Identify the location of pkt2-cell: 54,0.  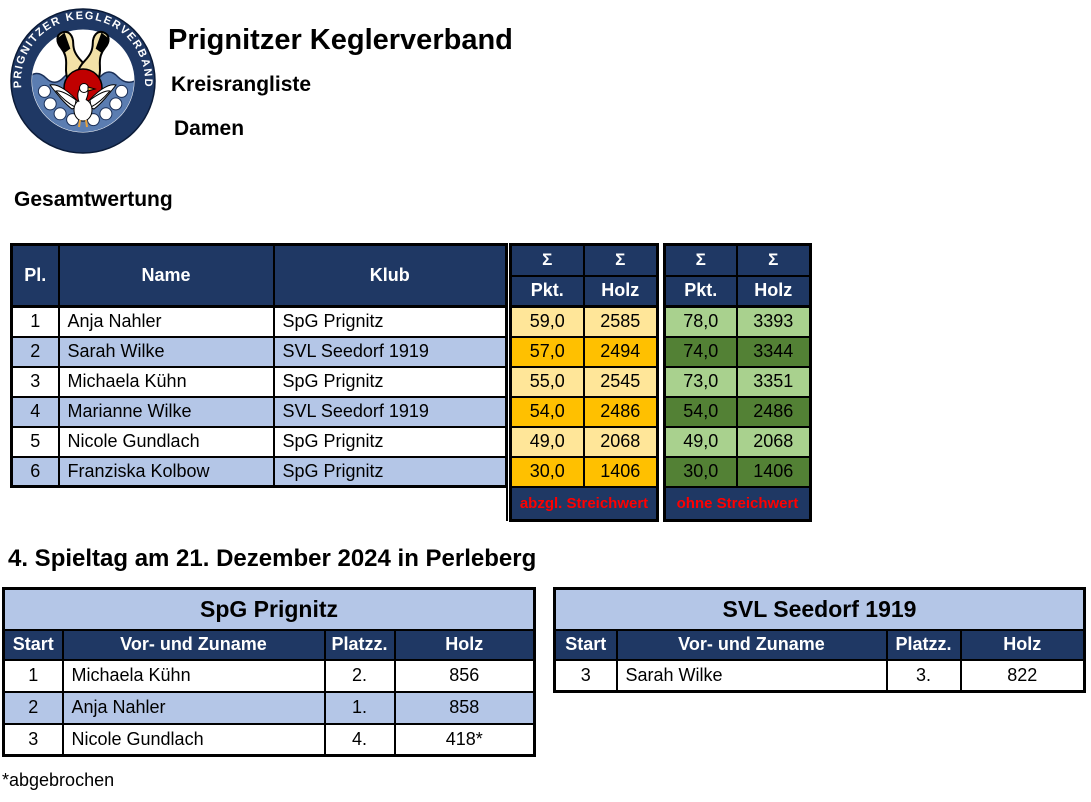
(700, 411).